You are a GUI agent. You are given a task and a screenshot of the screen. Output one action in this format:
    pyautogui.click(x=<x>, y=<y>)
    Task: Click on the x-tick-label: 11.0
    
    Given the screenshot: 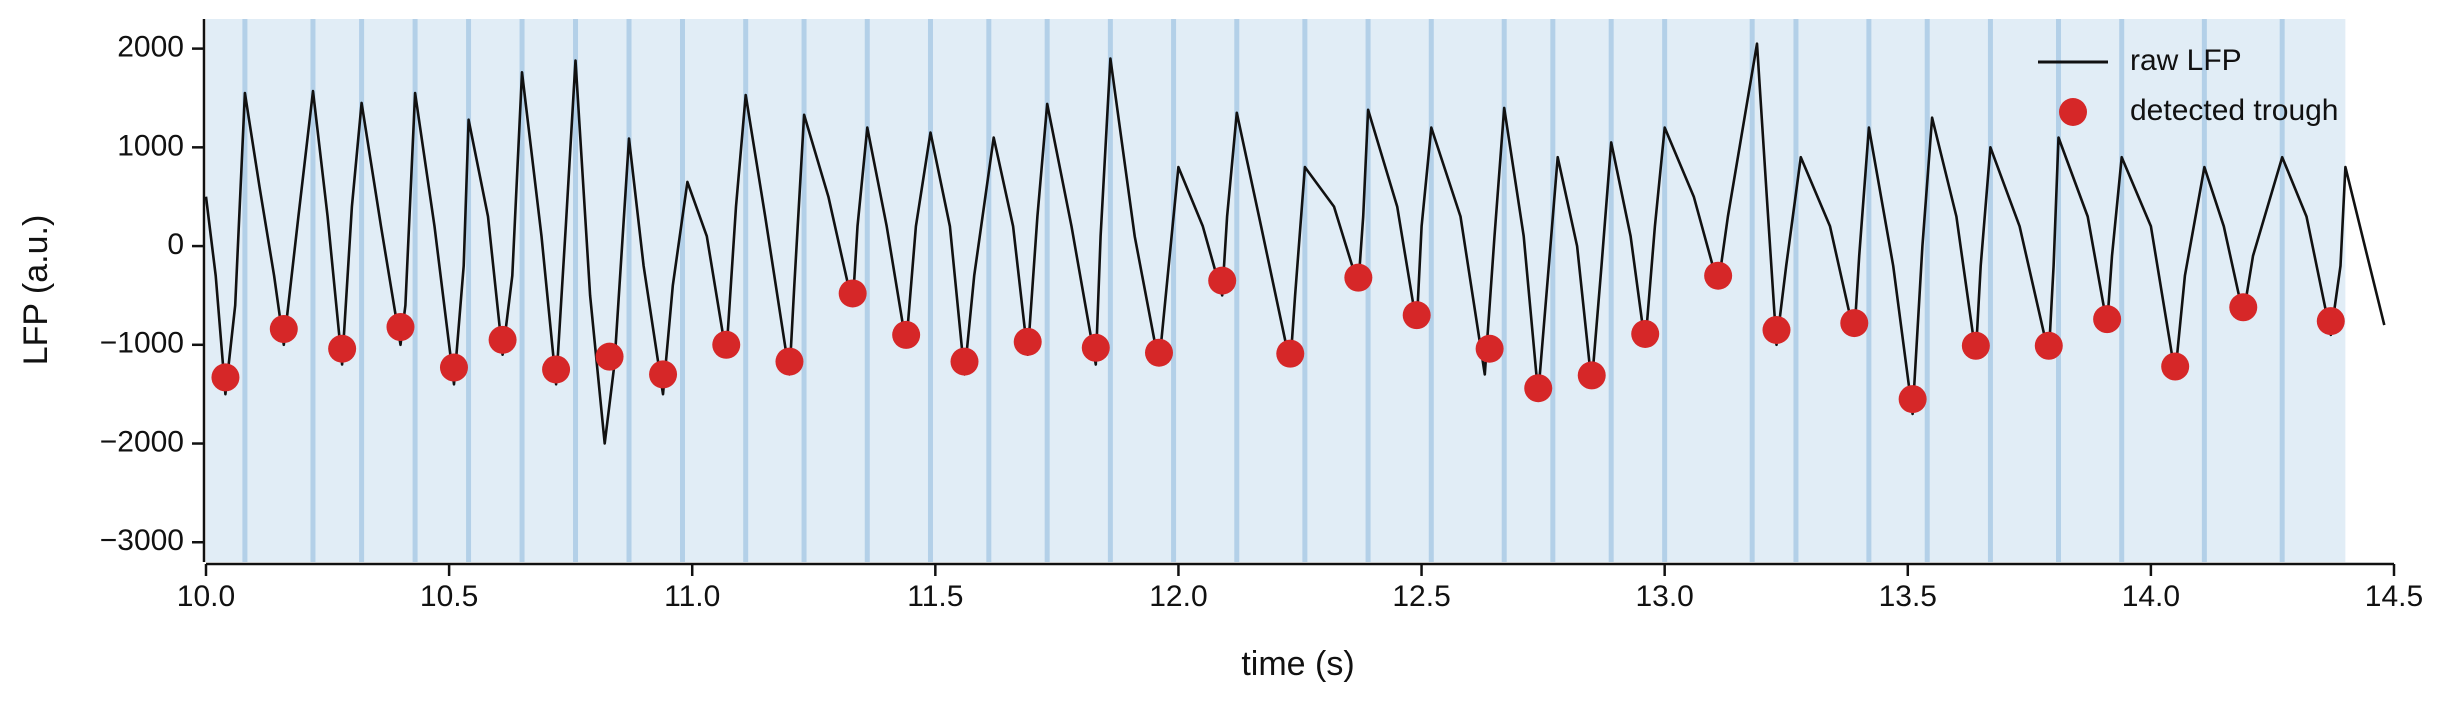 What is the action you would take?
    pyautogui.click(x=692, y=596)
    